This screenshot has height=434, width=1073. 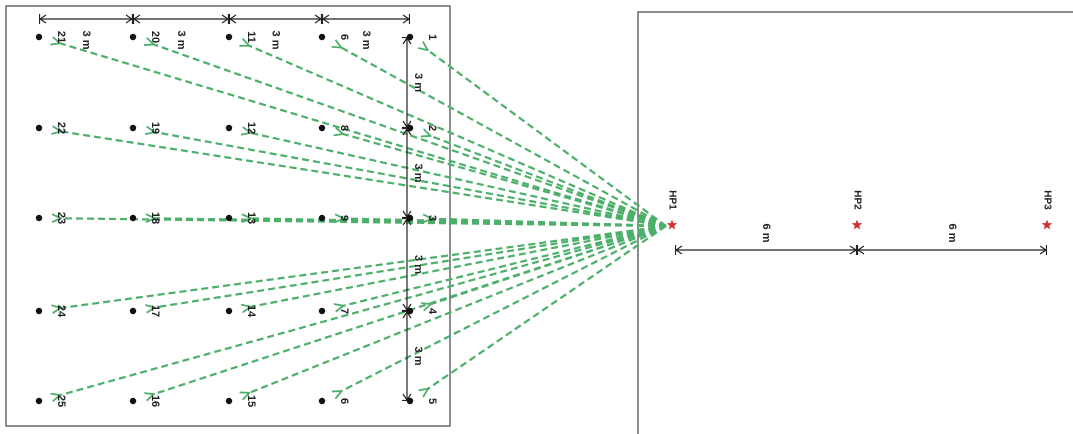 What do you see at coordinates (61, 218) in the screenshot?
I see `grid-point-label: 23` at bounding box center [61, 218].